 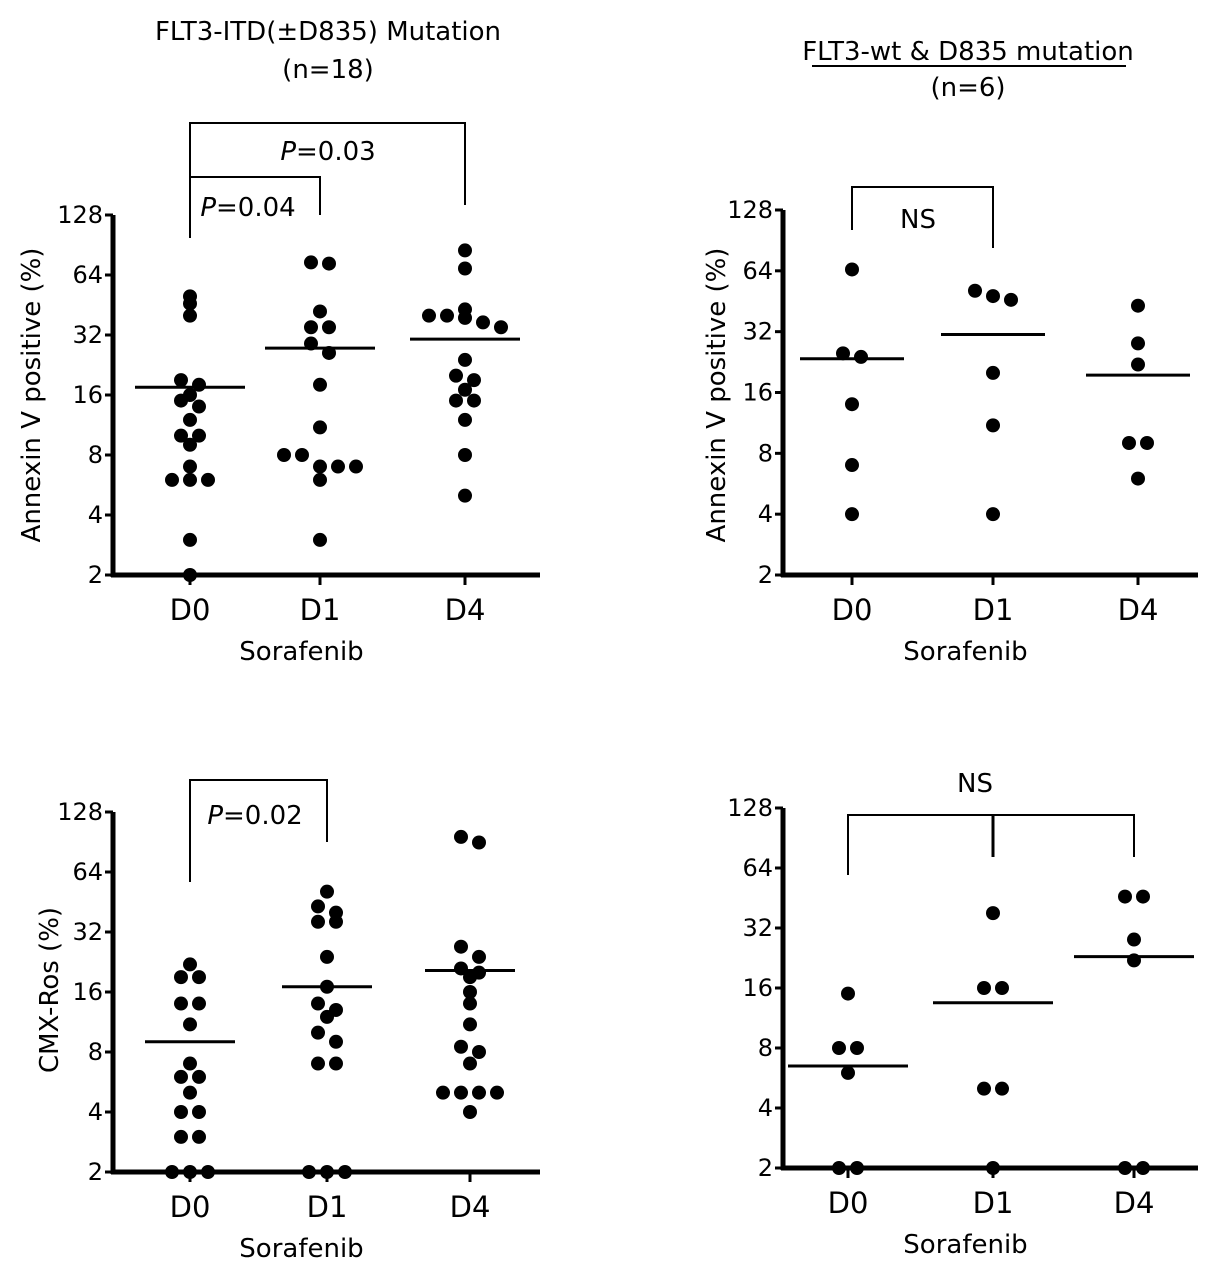 What do you see at coordinates (80, 215) in the screenshot?
I see `y-tick-label: 128` at bounding box center [80, 215].